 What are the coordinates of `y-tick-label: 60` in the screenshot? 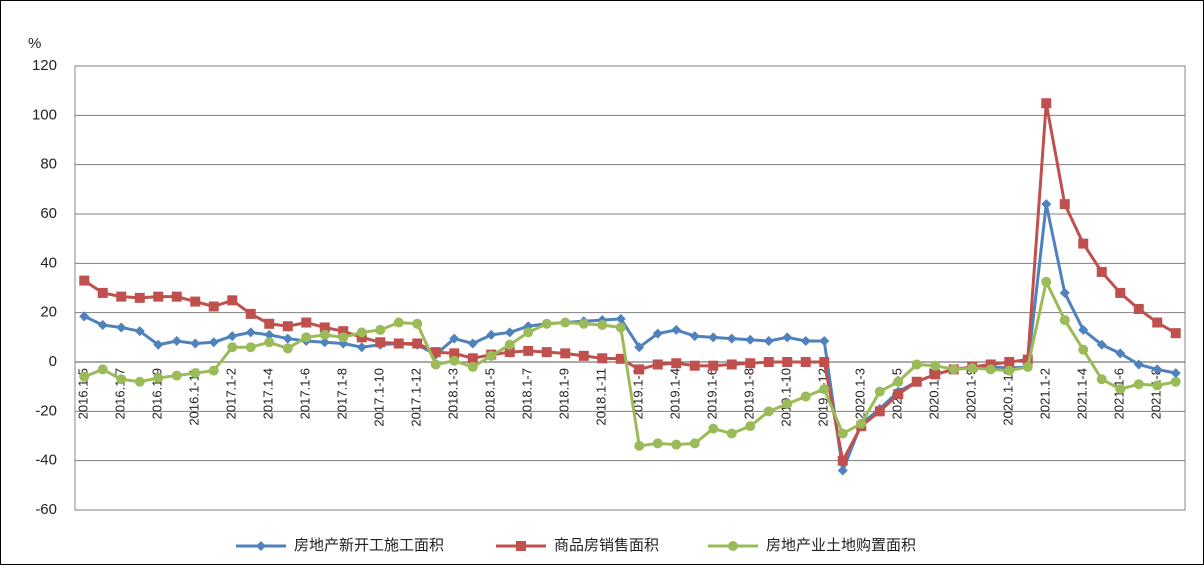 It's located at (48, 213).